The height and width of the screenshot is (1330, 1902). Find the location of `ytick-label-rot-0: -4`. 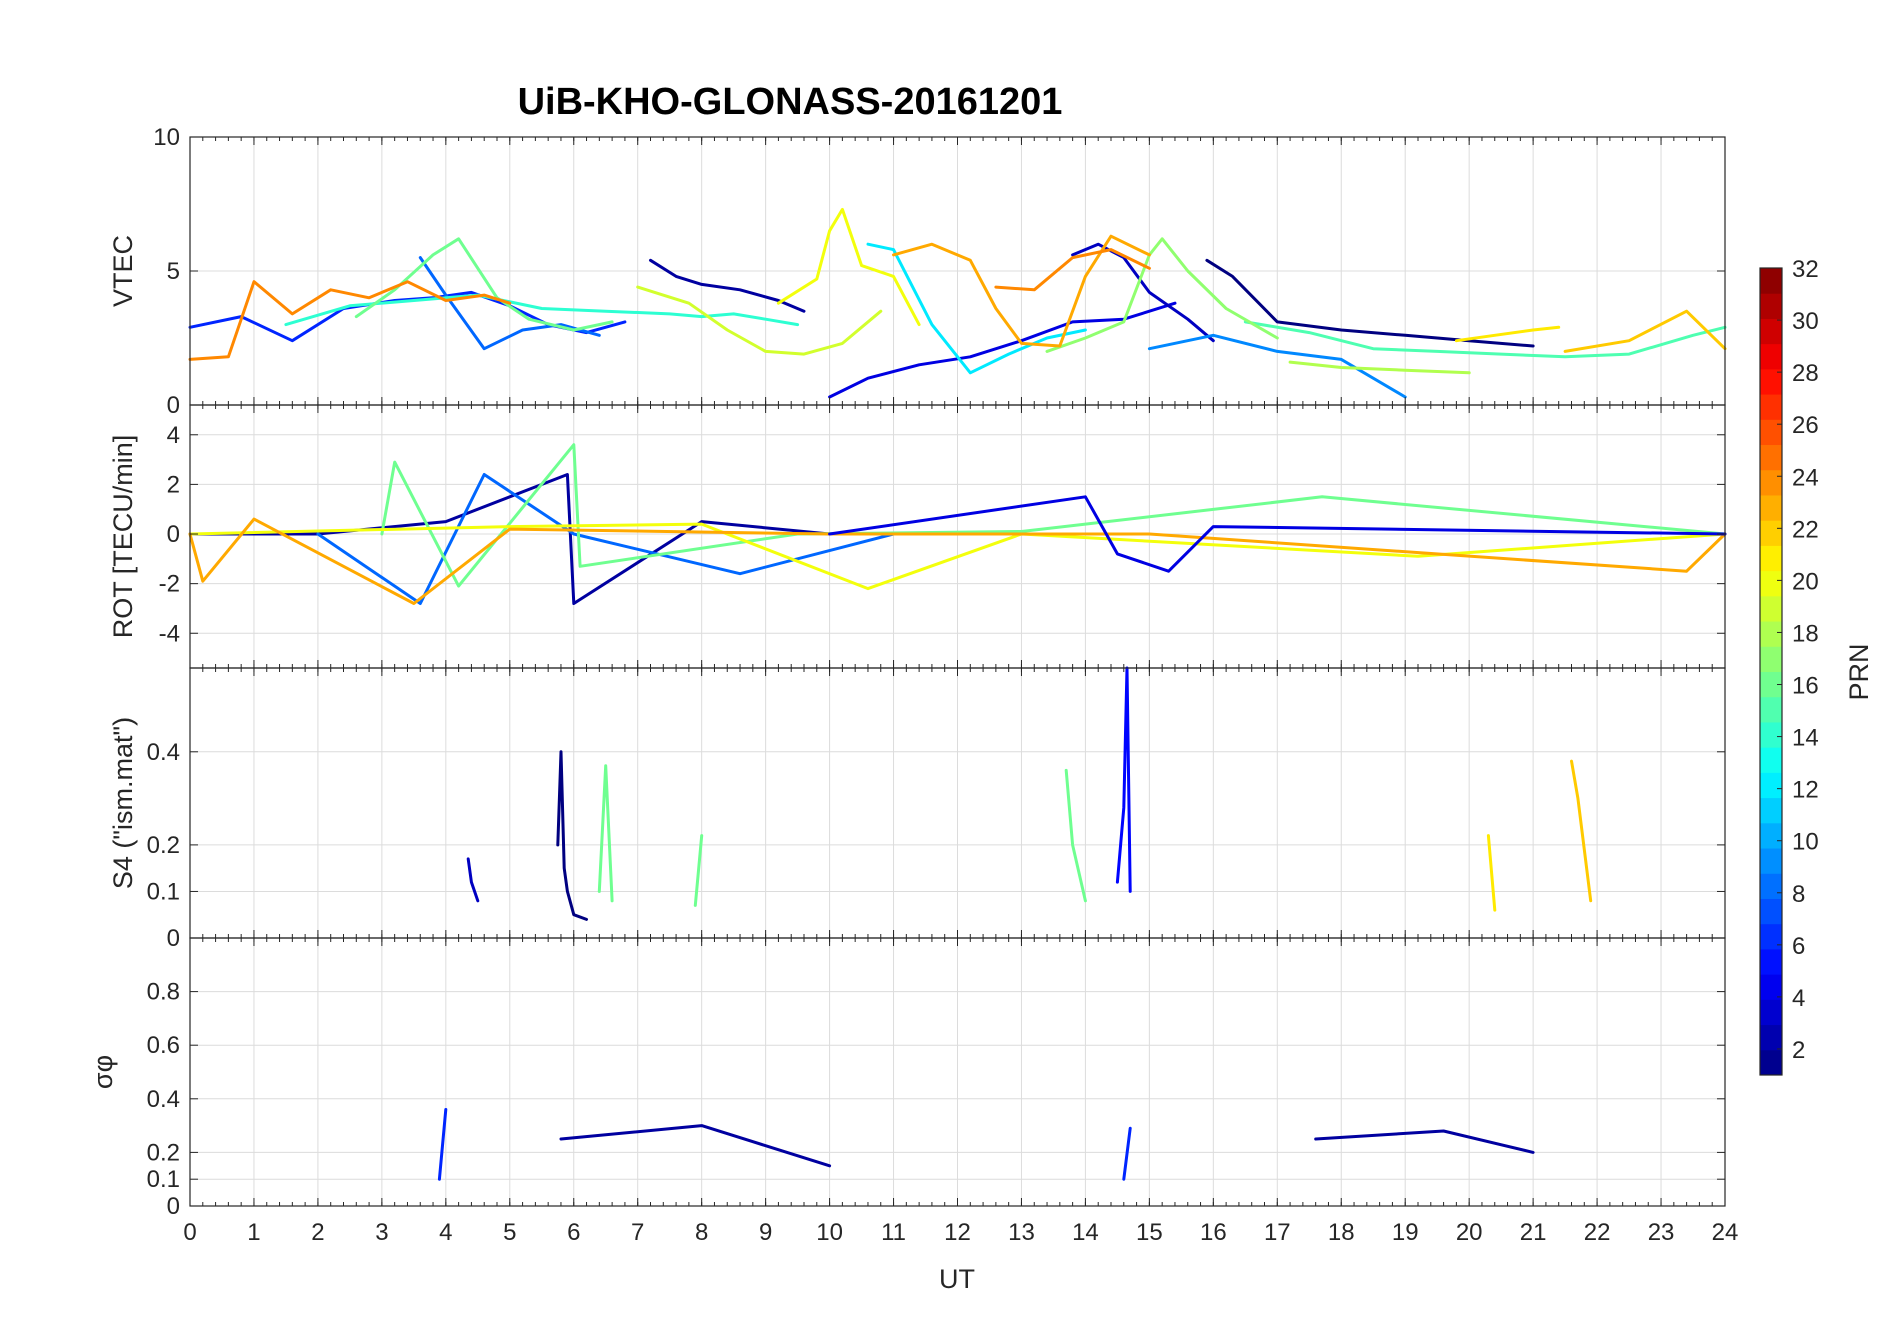

ytick-label-rot-0: -4 is located at coordinates (169, 633).